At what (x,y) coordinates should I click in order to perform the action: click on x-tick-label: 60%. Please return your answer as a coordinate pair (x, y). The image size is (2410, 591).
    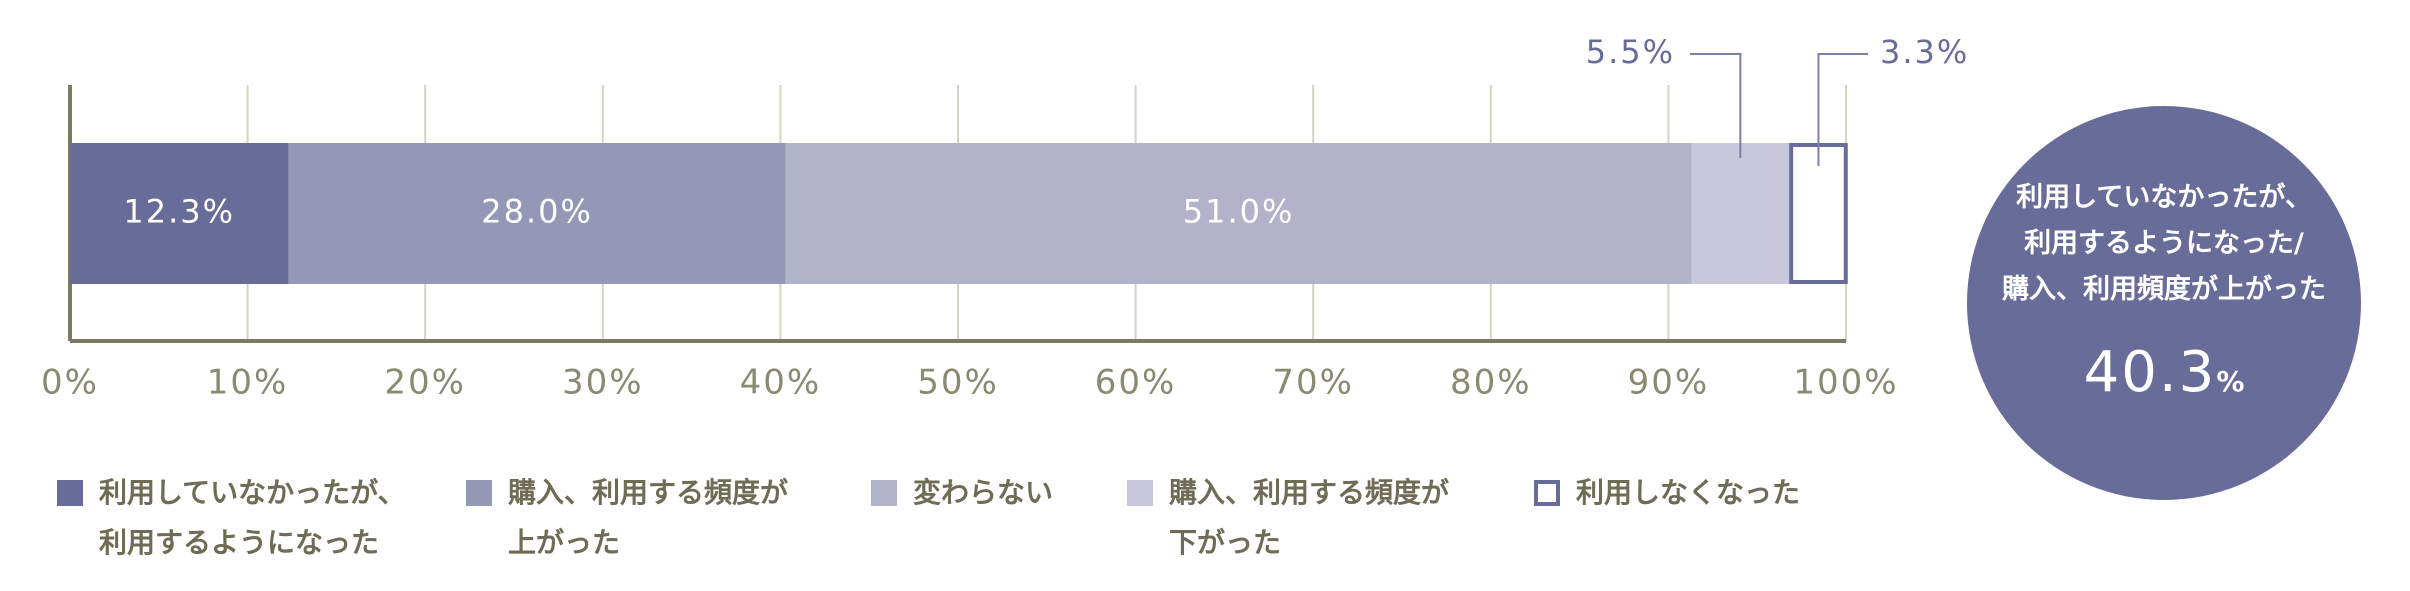
    Looking at the image, I should click on (1136, 383).